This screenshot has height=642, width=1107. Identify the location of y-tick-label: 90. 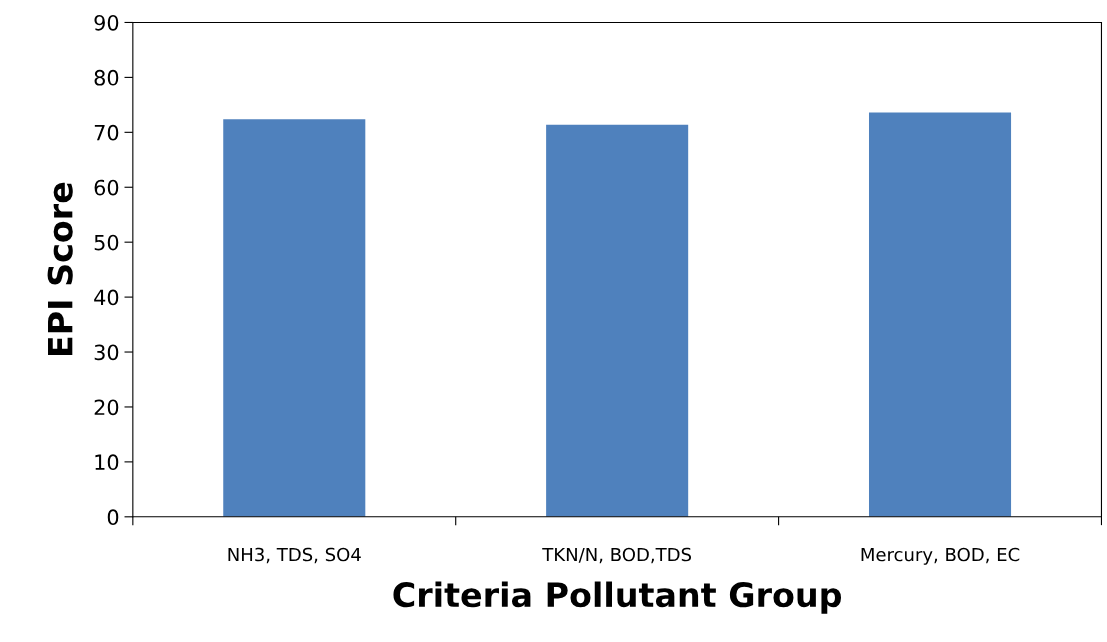
(106, 22).